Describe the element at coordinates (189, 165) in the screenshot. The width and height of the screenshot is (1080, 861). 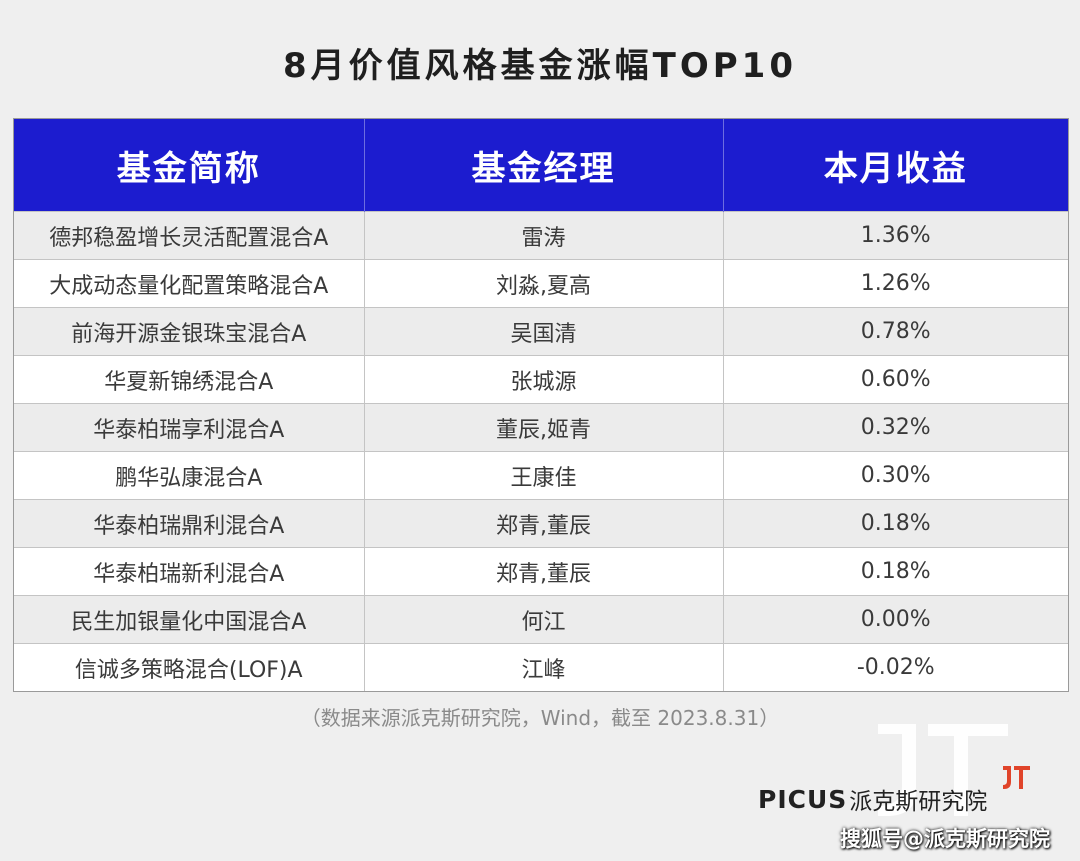
I see `header-fund-name: 基金简称` at that location.